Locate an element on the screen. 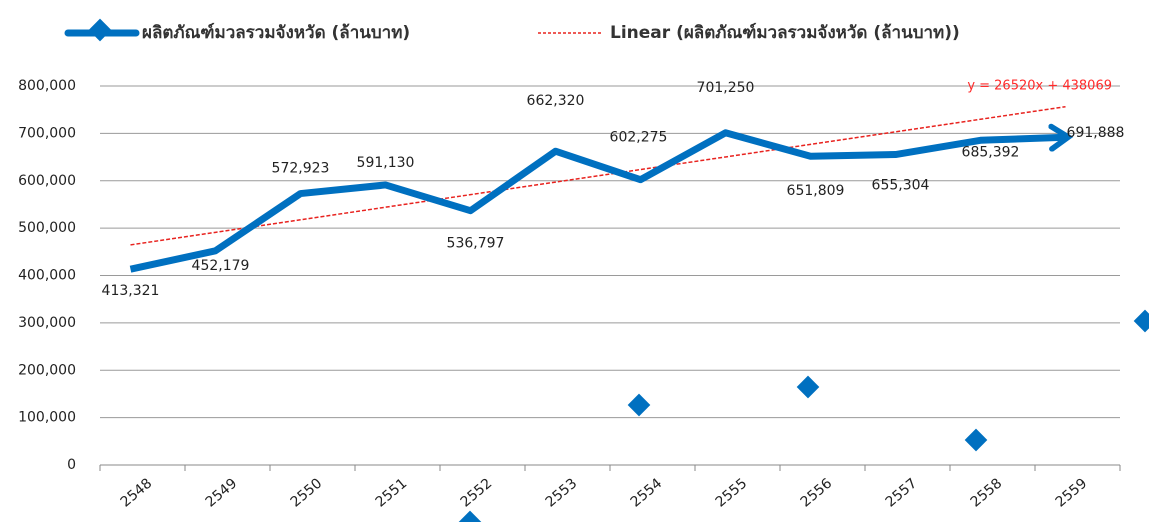 The image size is (1149, 522). x-tick-label: 2555 is located at coordinates (732, 492).